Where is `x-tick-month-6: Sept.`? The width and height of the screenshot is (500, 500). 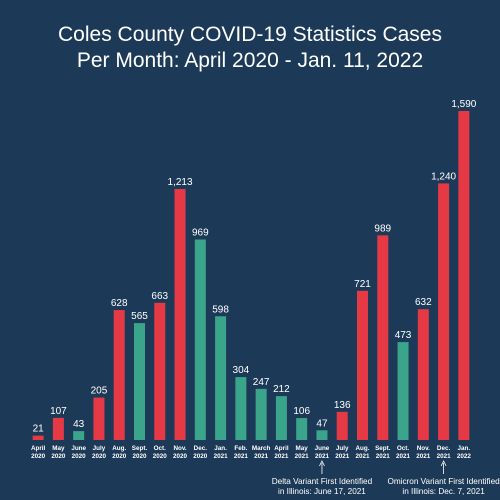
x-tick-month-6: Sept. is located at coordinates (140, 448).